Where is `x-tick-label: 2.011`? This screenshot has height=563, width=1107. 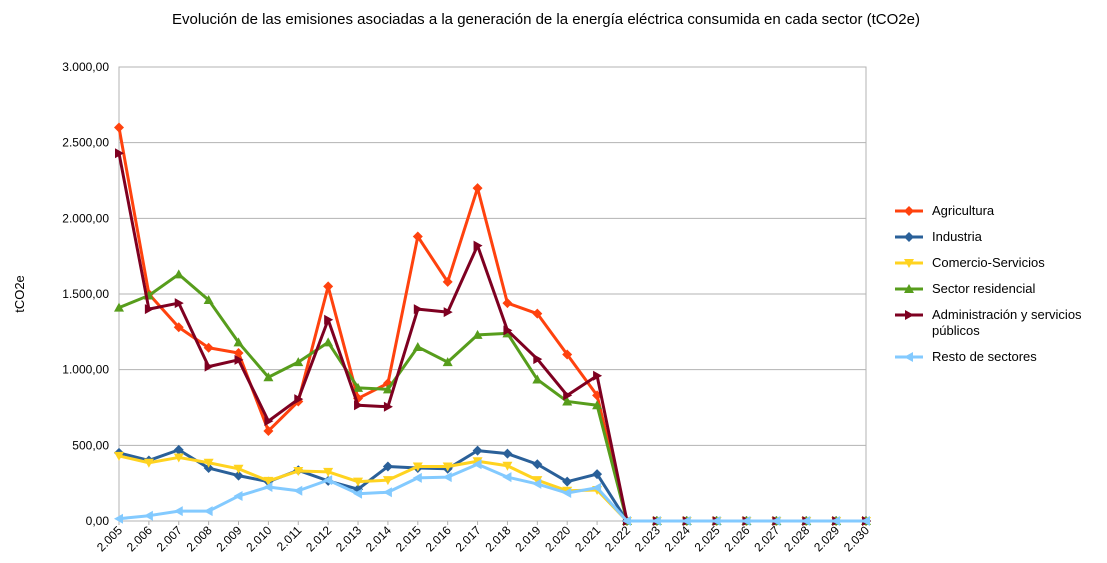
x-tick-label: 2.011 is located at coordinates (289, 538).